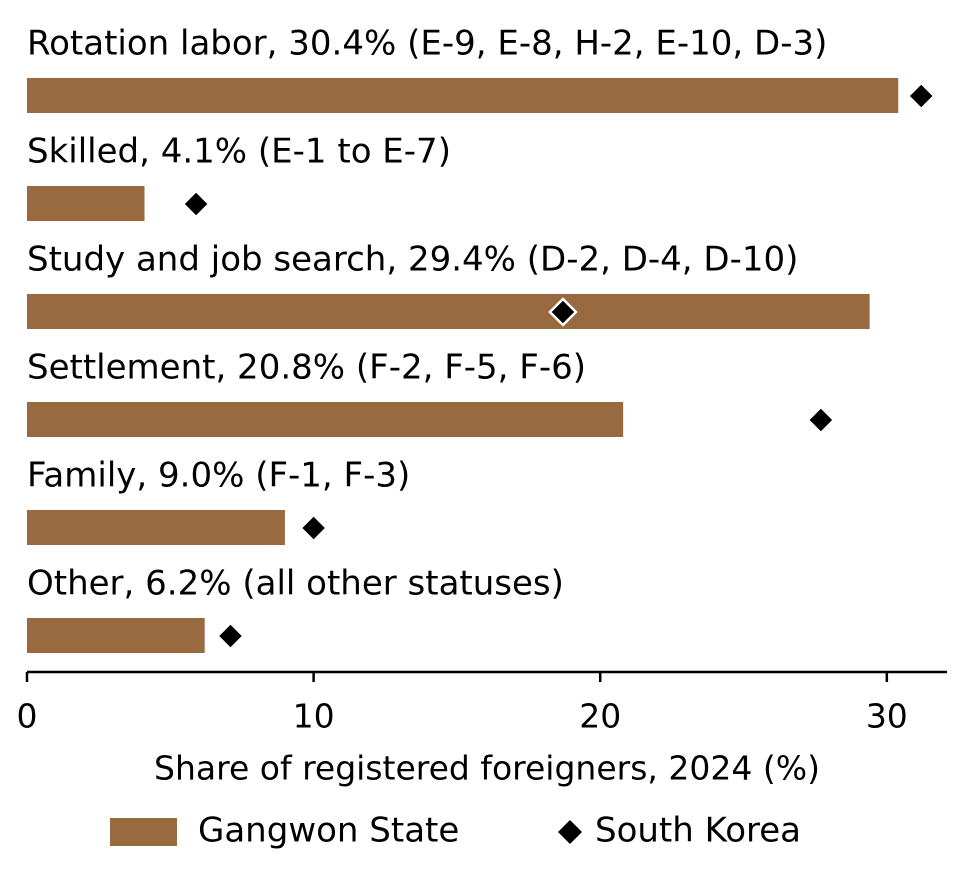  I want to click on legend-swatch, so click(143, 832).